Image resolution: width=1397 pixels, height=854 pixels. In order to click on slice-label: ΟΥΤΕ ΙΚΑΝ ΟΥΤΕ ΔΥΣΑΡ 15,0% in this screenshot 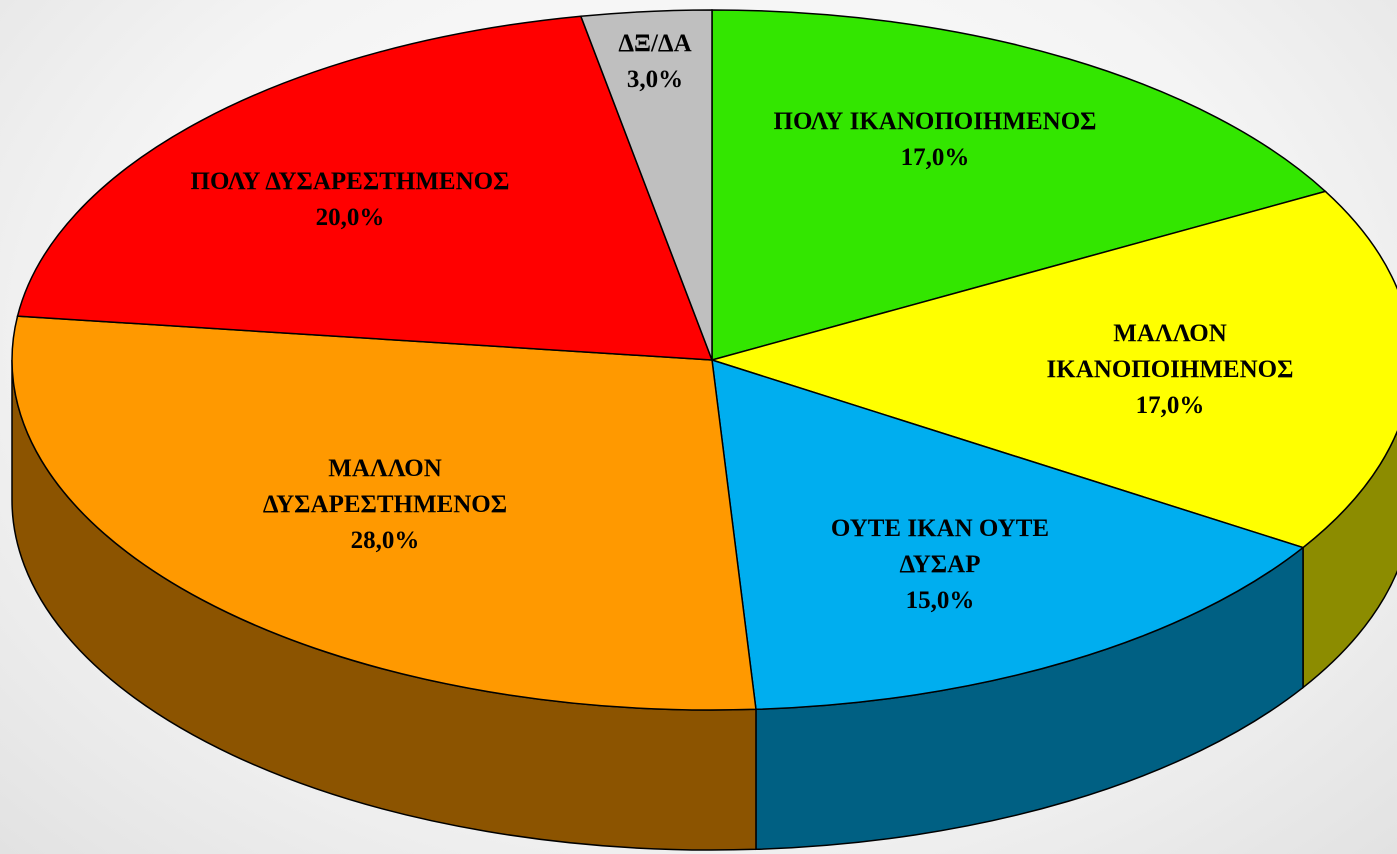, I will do `click(940, 565)`.